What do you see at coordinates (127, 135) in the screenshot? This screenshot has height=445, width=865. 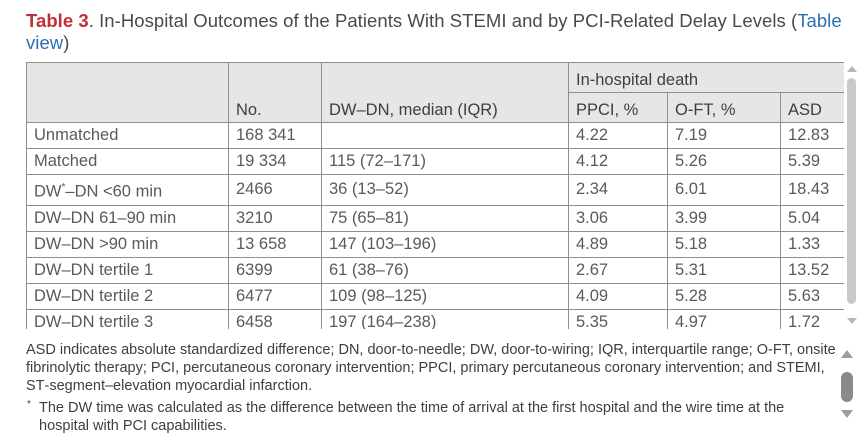 I see `row-group-cell: Unmatched` at bounding box center [127, 135].